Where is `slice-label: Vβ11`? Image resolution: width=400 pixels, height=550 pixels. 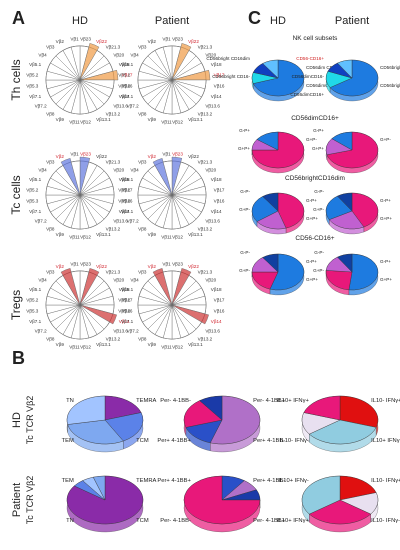 slice-label: Vβ11 is located at coordinates (74, 347).